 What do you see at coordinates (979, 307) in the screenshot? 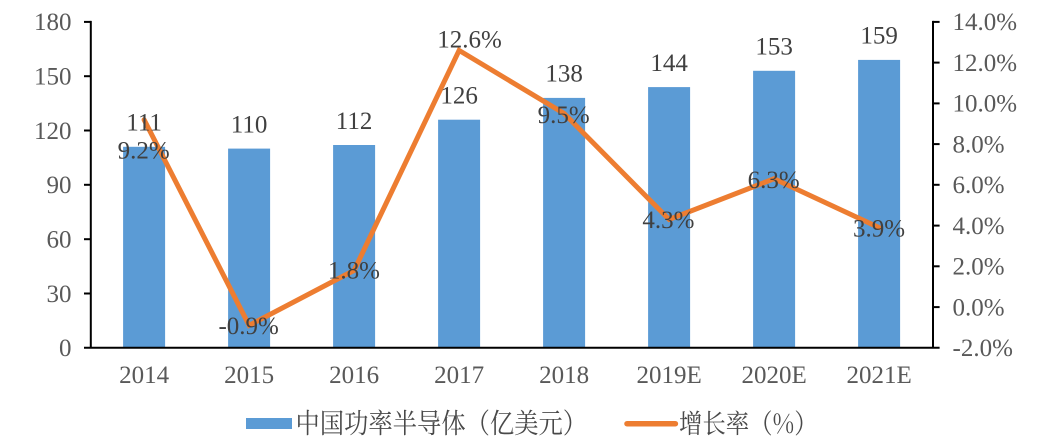
I see `svg-text: 0.0%` at bounding box center [979, 307].